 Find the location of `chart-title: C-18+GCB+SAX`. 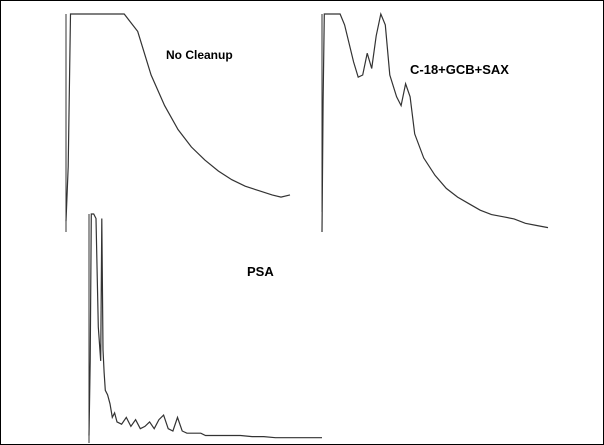

chart-title: C-18+GCB+SAX is located at coordinates (459, 69).